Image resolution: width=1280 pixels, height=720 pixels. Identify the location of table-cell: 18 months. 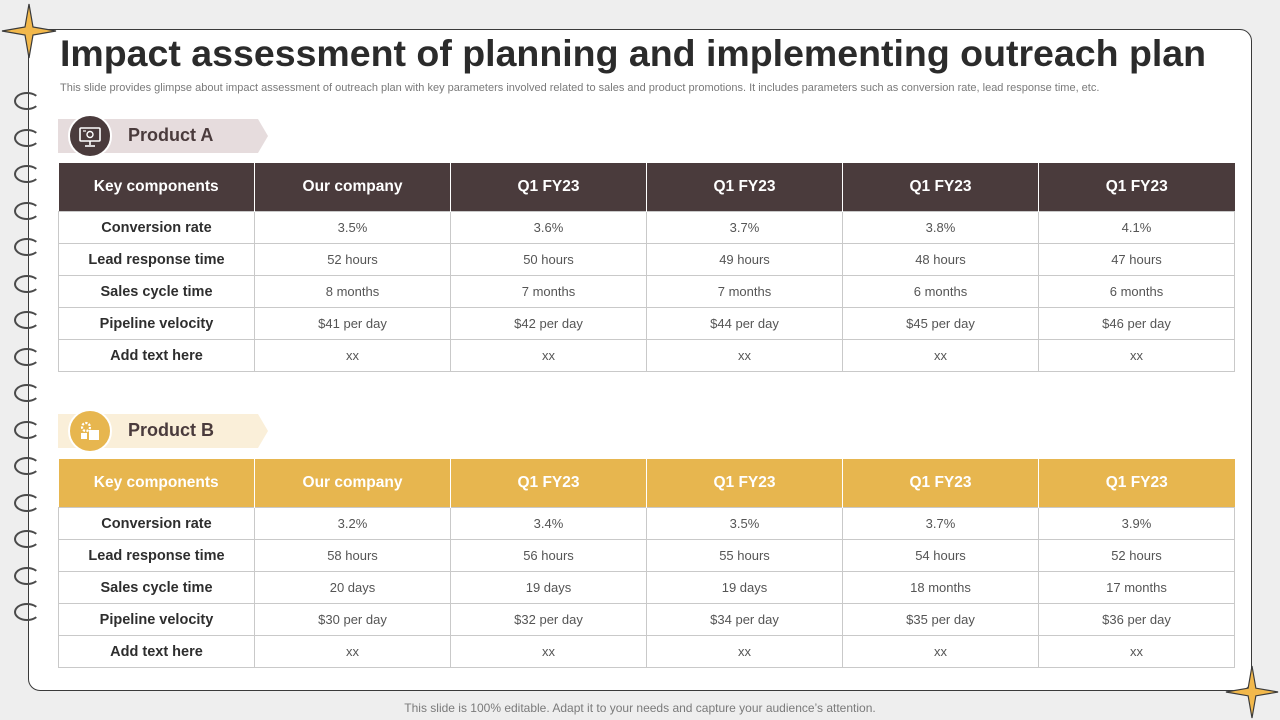
(940, 587).